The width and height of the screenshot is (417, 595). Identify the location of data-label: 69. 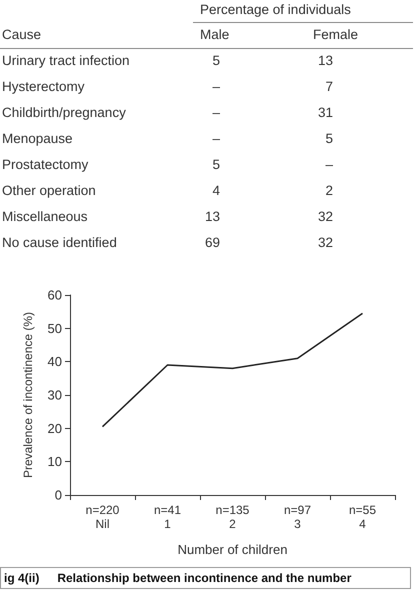
(212, 242).